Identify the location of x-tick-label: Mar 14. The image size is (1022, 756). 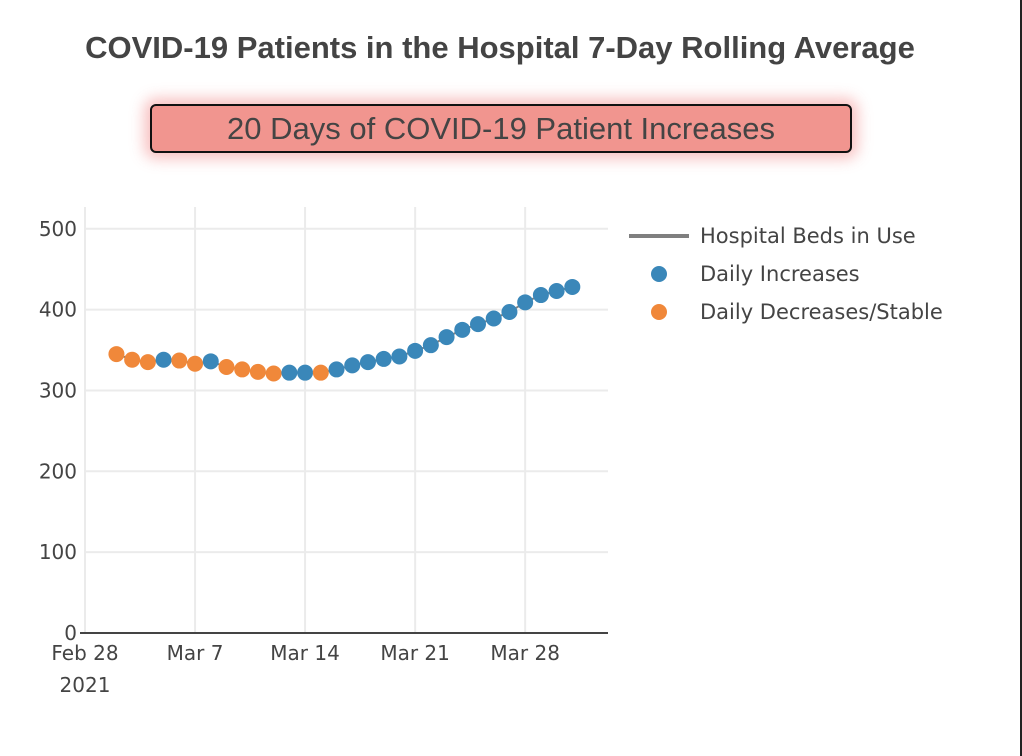
(305, 653).